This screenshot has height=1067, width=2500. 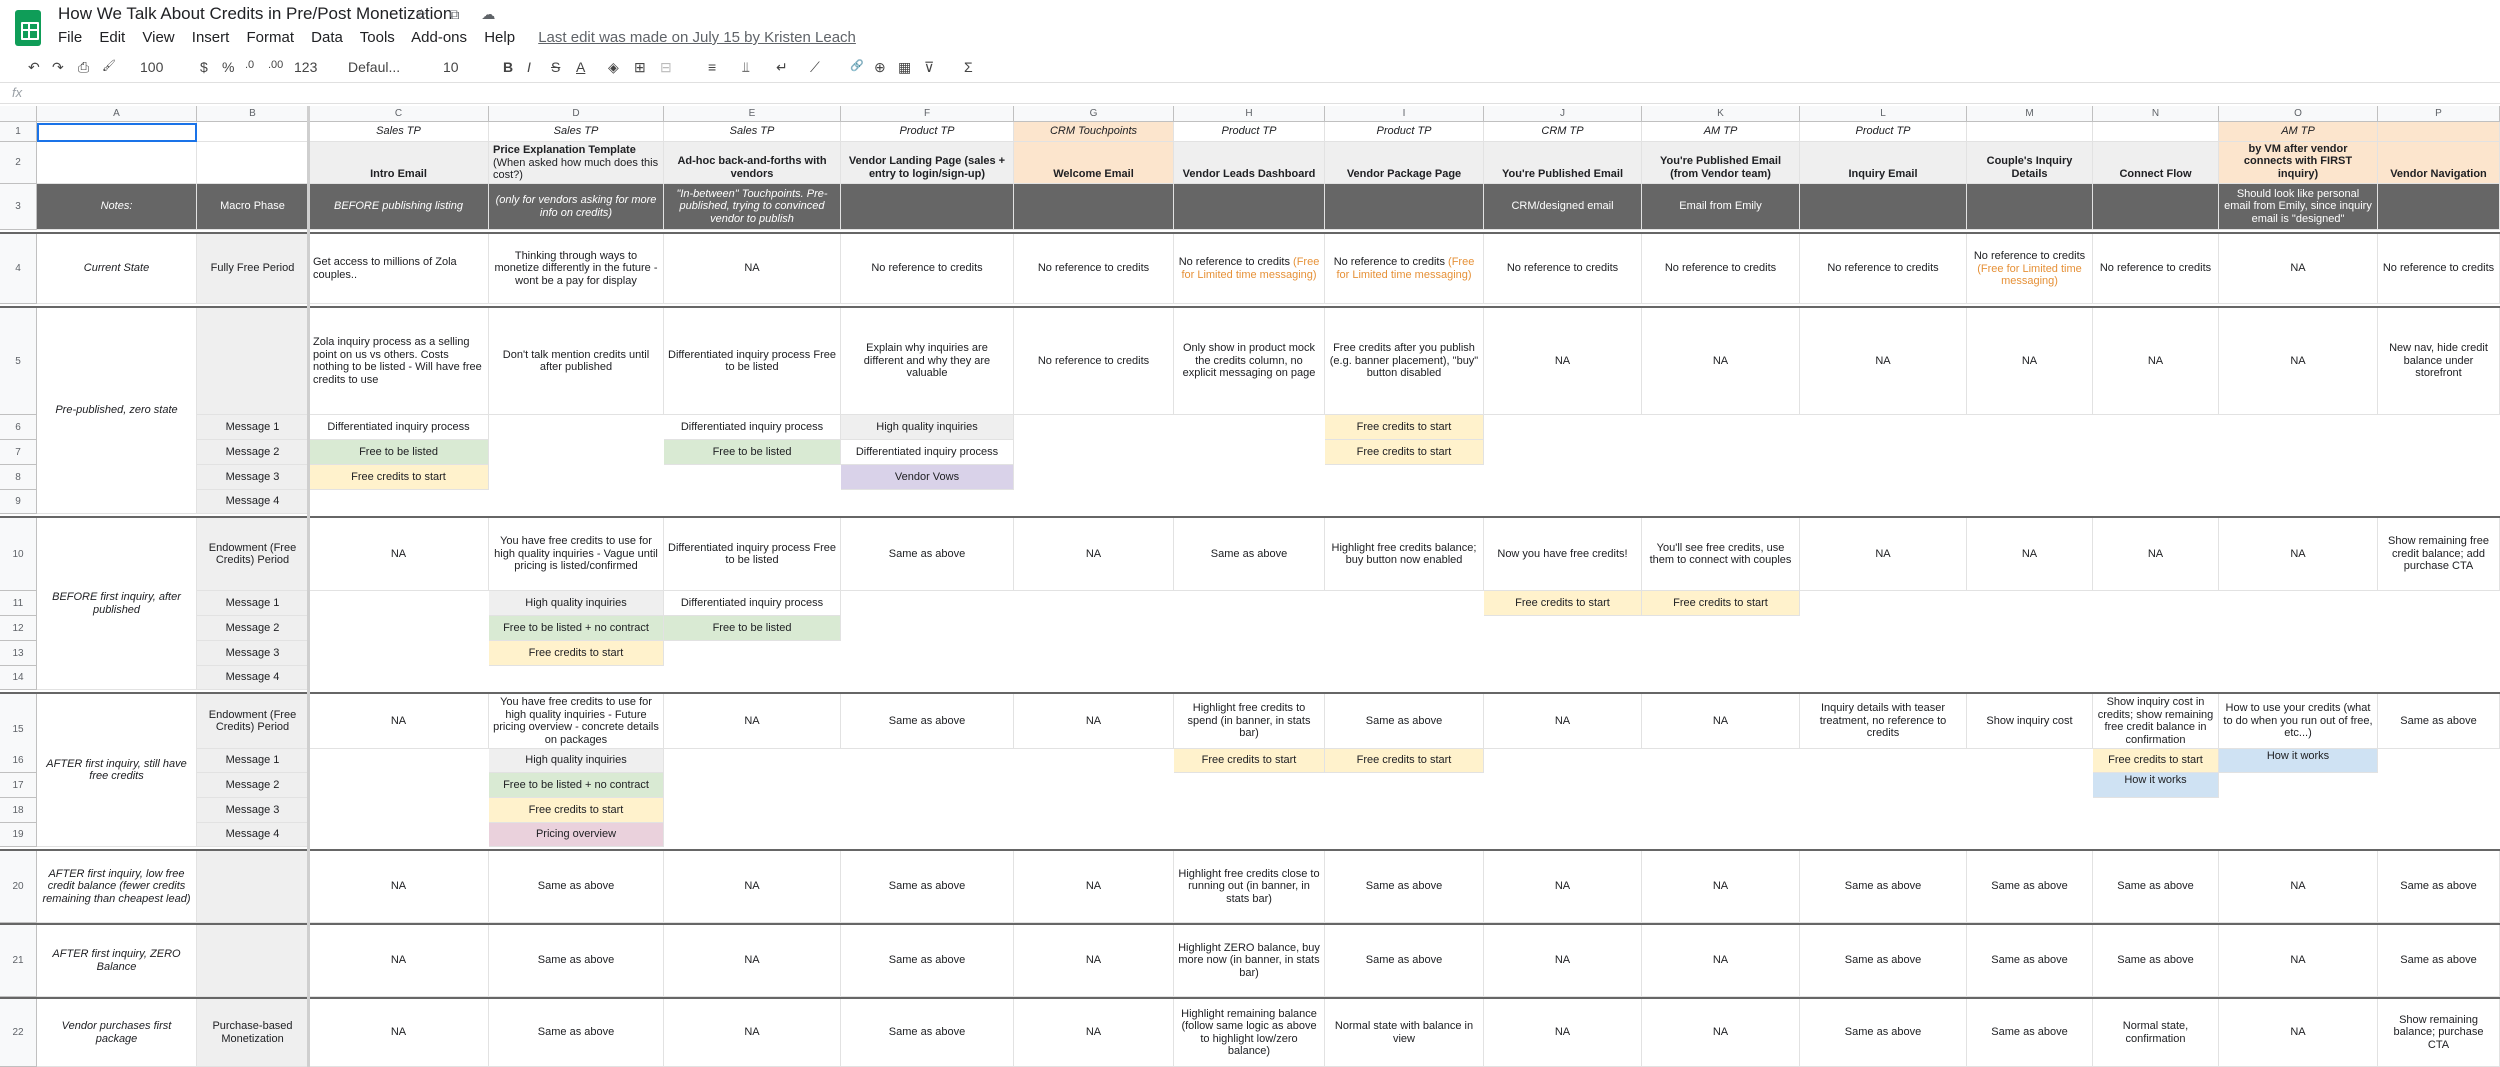 What do you see at coordinates (2156, 207) in the screenshot?
I see `cell-n3` at bounding box center [2156, 207].